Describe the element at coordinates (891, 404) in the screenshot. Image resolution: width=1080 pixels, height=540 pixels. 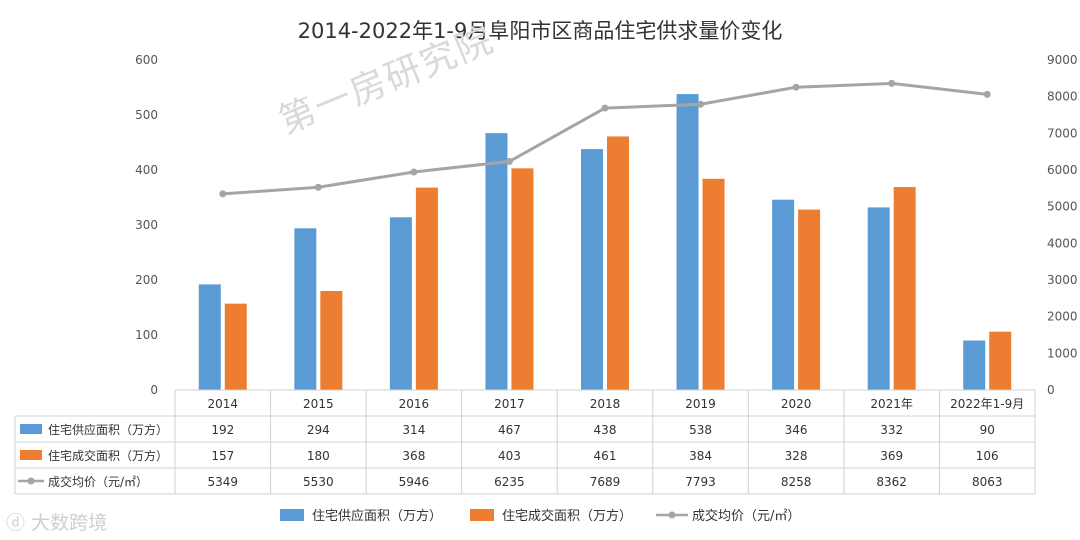
I see `category-label: 2021年` at that location.